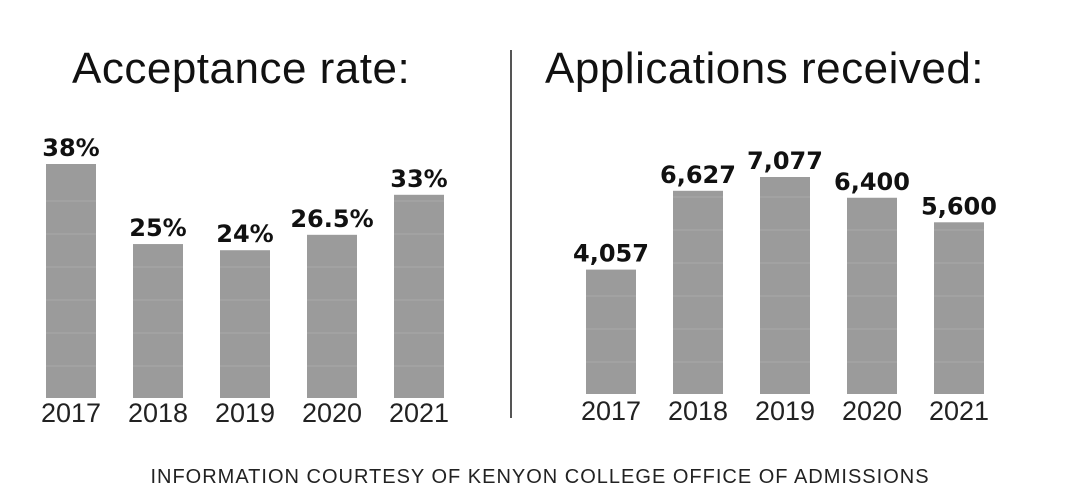 This screenshot has height=500, width=1080. I want to click on applications-bar-2018, so click(698, 292).